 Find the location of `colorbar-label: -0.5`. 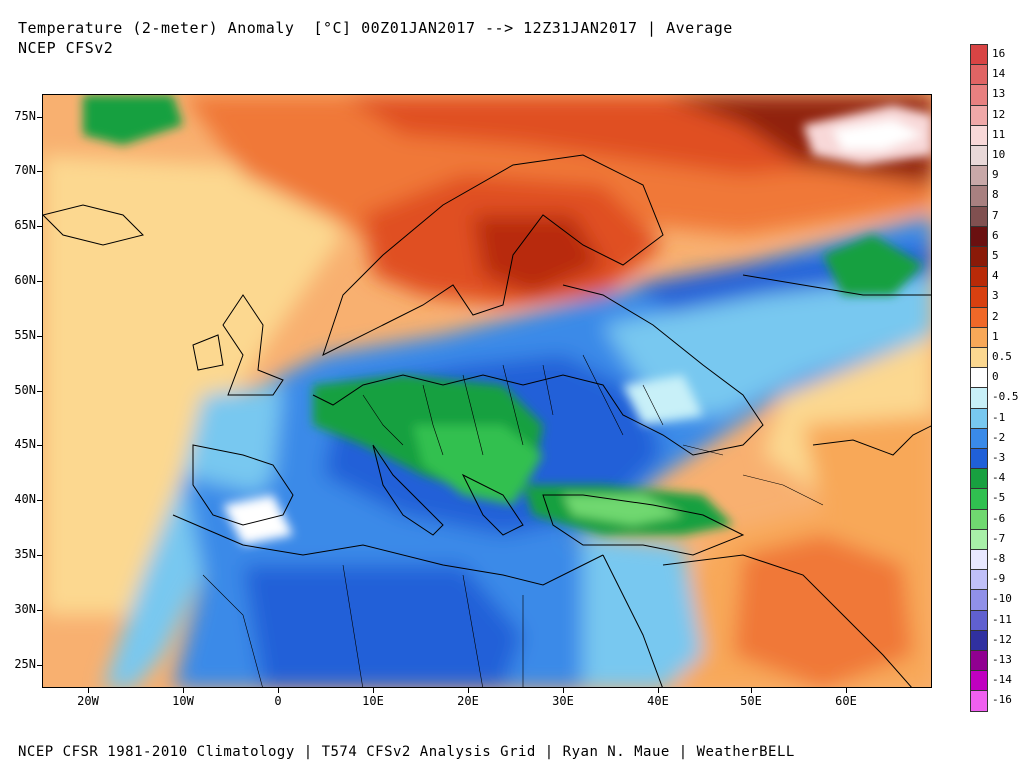

colorbar-label: -0.5 is located at coordinates (1005, 397).